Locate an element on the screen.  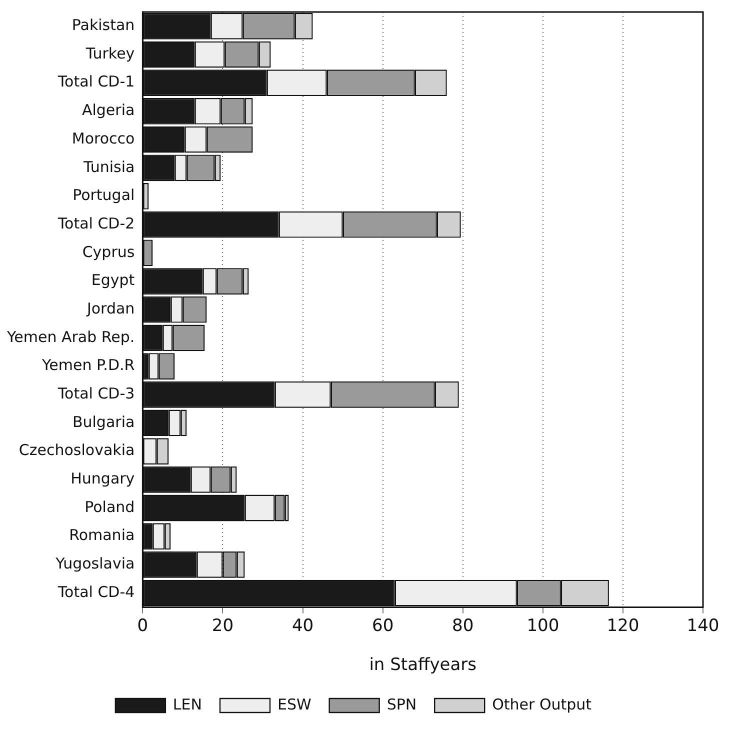
y-tick-label: Total CD-2 is located at coordinates (95, 223).